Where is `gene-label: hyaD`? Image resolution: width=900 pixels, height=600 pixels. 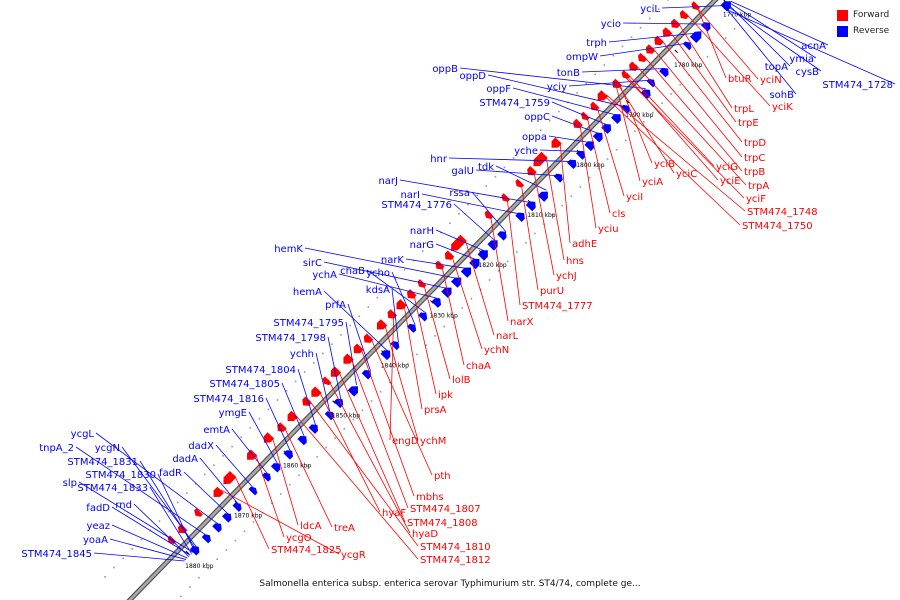
gene-label: hyaD is located at coordinates (425, 534).